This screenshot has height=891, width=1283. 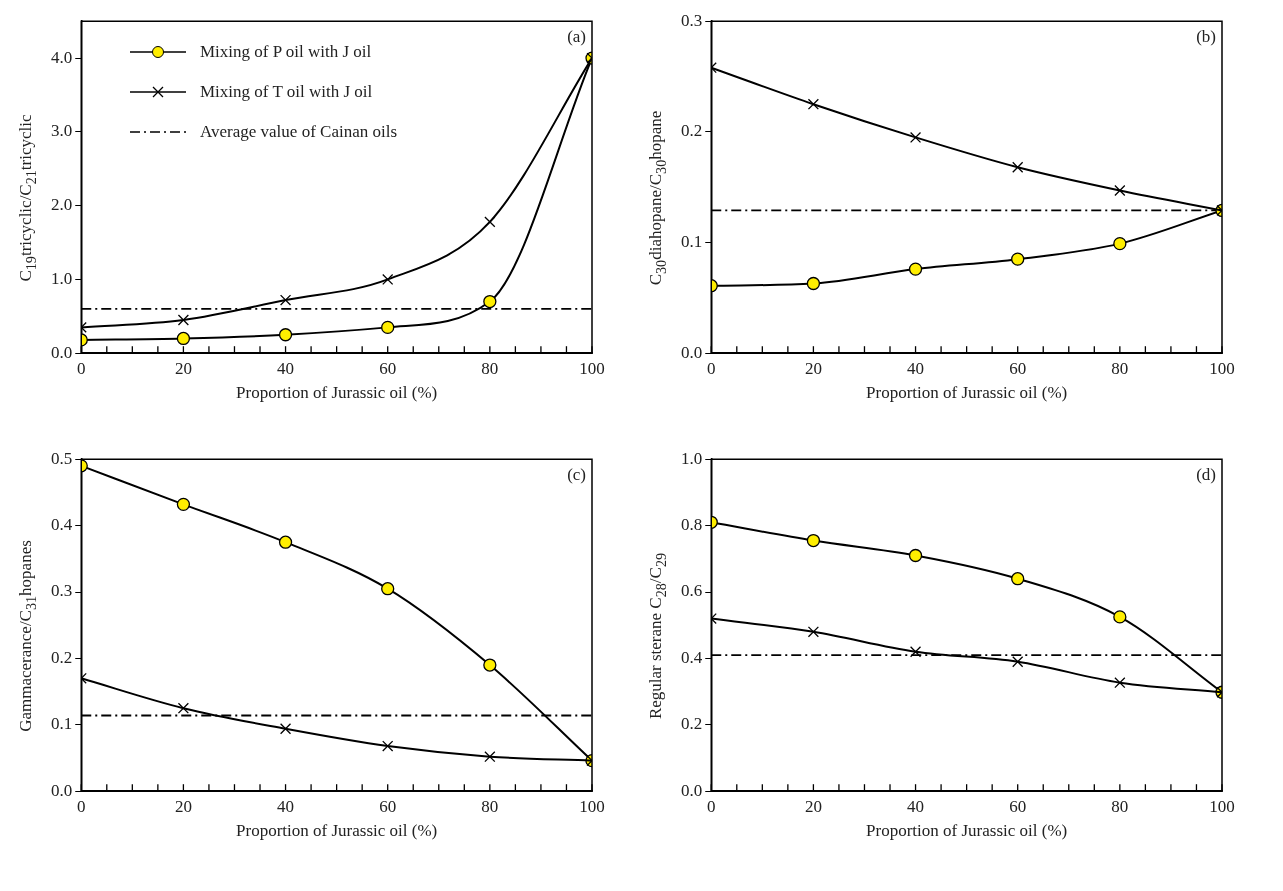 What do you see at coordinates (1206, 475) in the screenshot?
I see `annotation: (d)` at bounding box center [1206, 475].